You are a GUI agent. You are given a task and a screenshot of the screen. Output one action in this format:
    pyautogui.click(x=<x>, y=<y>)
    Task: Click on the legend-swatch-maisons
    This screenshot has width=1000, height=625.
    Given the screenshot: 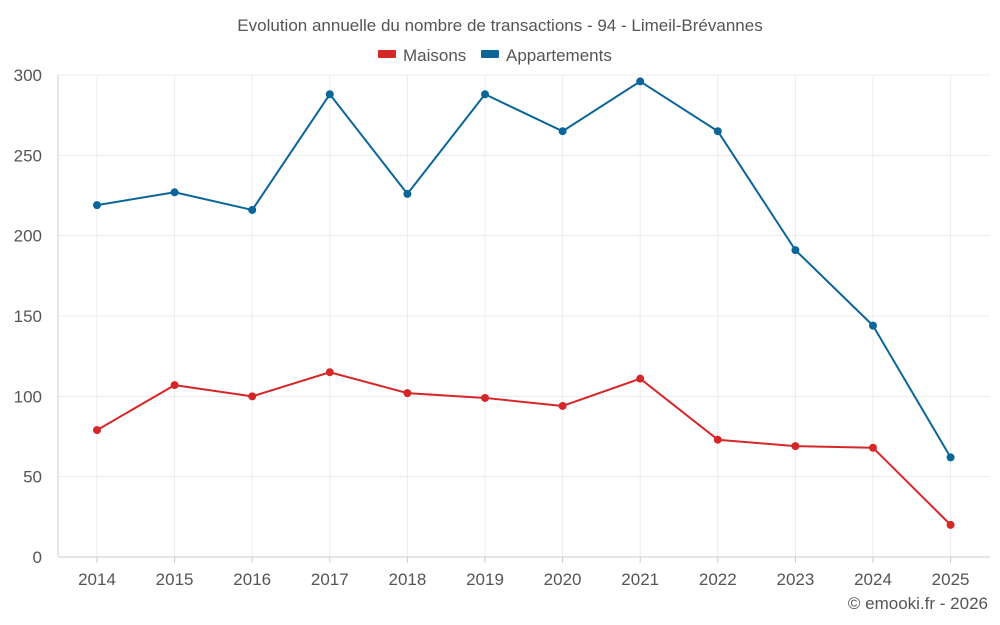 What is the action you would take?
    pyautogui.click(x=387, y=54)
    